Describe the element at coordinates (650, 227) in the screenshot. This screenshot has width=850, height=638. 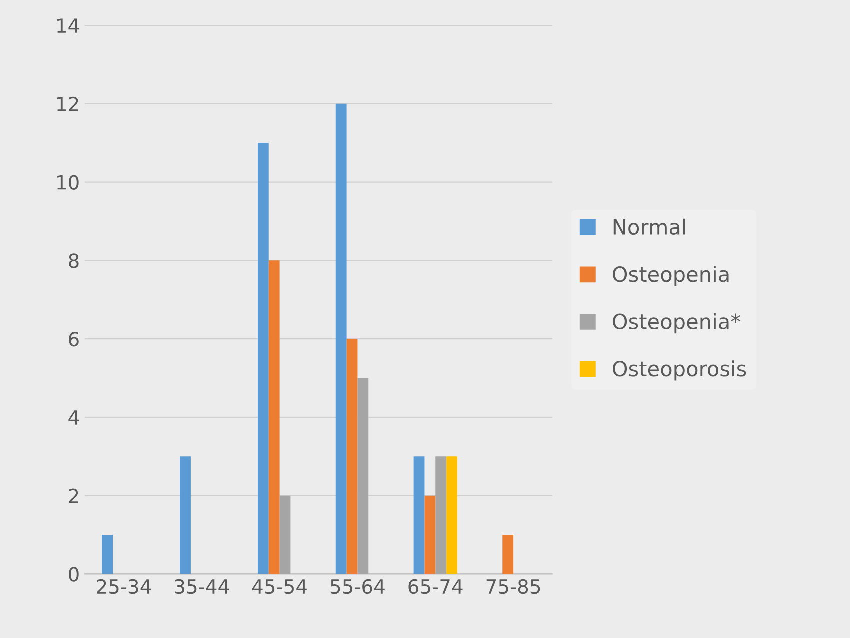
I see `legend-label: Normal` at that location.